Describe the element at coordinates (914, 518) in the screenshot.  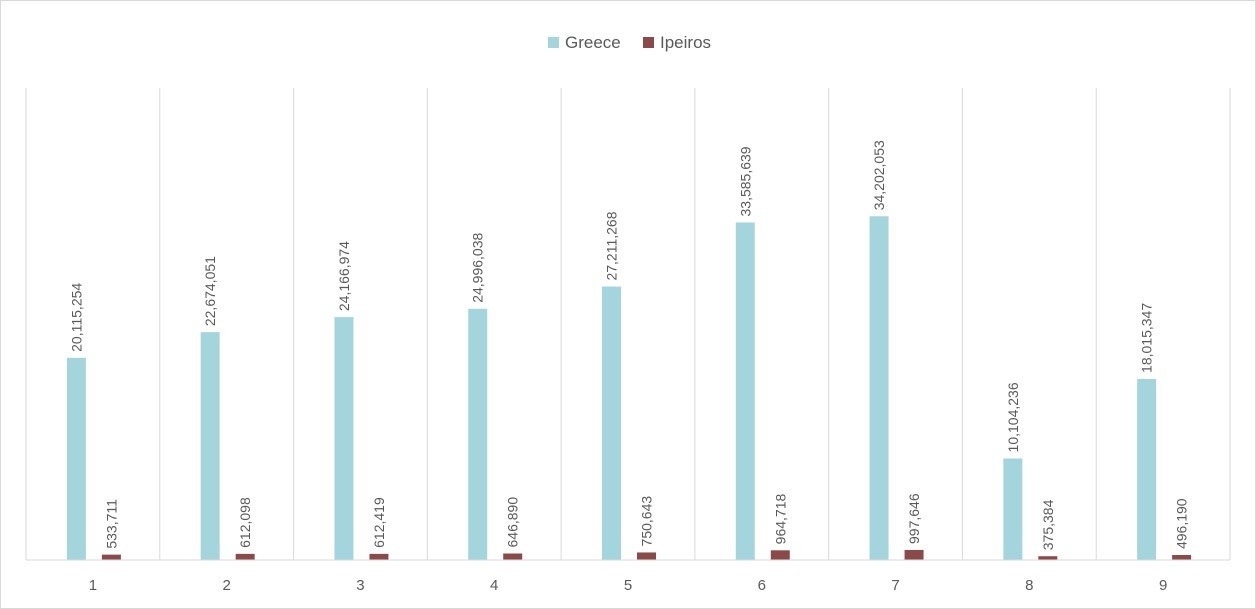
I see `data-label-ipeiros: 997,646` at that location.